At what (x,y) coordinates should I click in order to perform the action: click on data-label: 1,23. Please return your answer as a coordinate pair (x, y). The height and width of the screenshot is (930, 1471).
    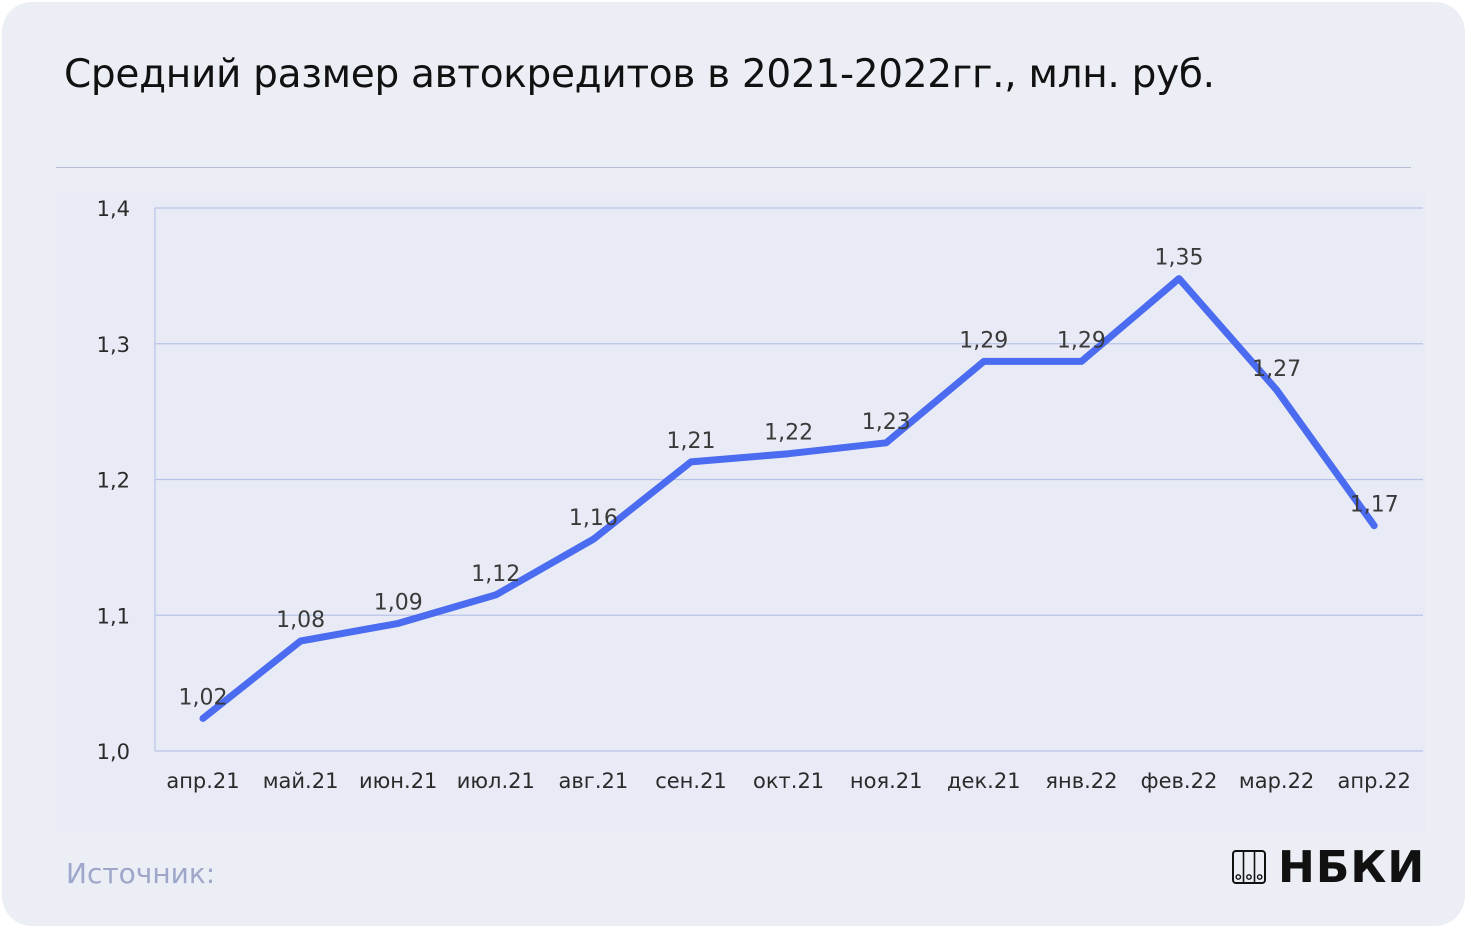
    Looking at the image, I should click on (886, 422).